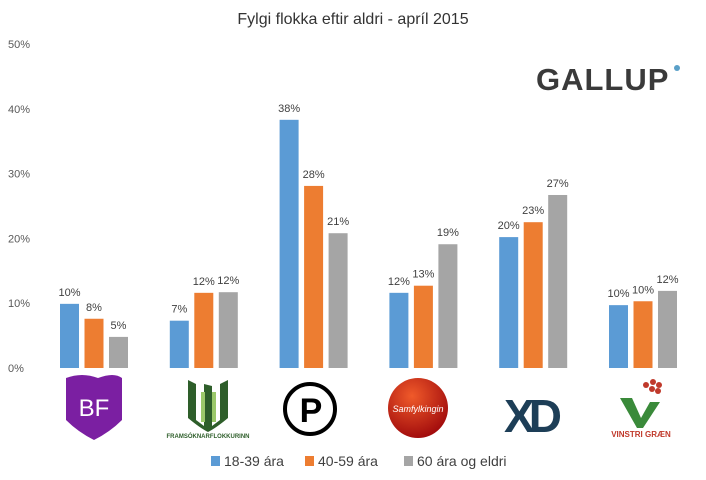 The height and width of the screenshot is (480, 706). Describe the element at coordinates (19, 304) in the screenshot. I see `y-tick-label: 10%` at that location.